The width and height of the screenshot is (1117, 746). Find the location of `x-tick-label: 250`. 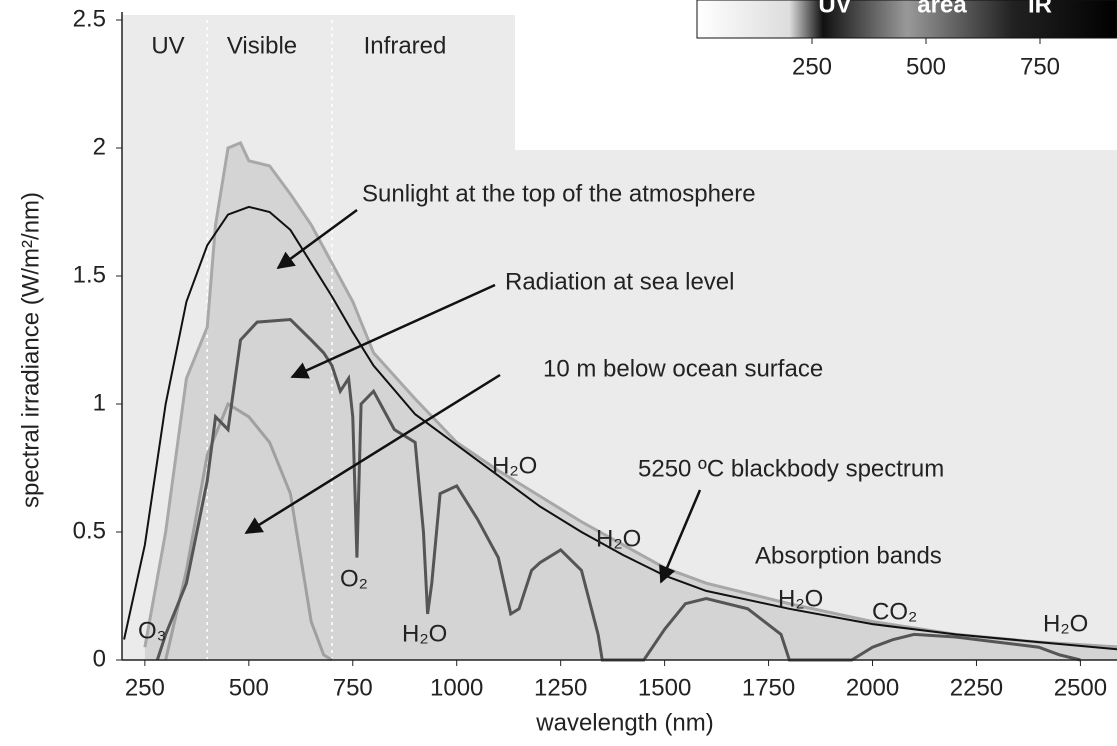

x-tick-label: 250 is located at coordinates (145, 687).